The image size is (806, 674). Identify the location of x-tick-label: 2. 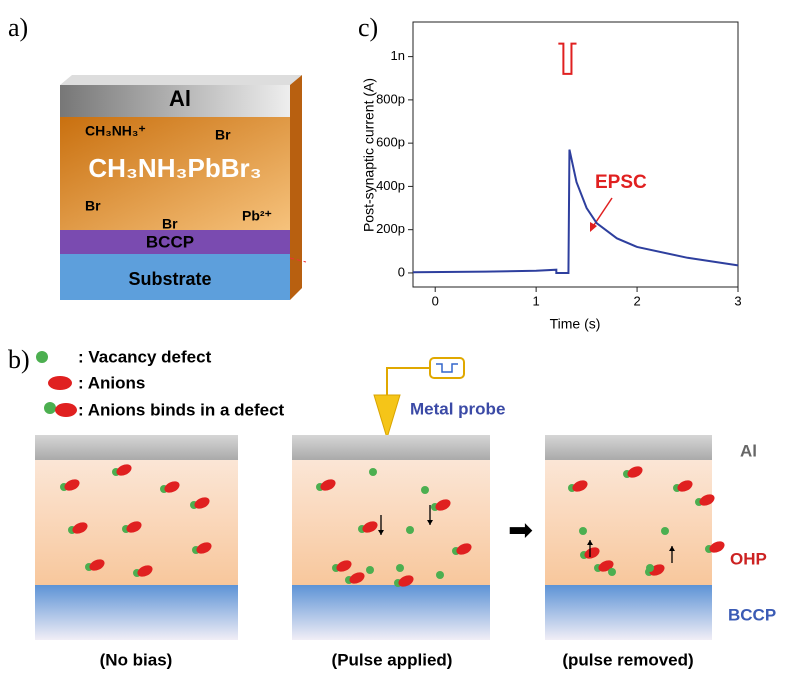
(636, 300).